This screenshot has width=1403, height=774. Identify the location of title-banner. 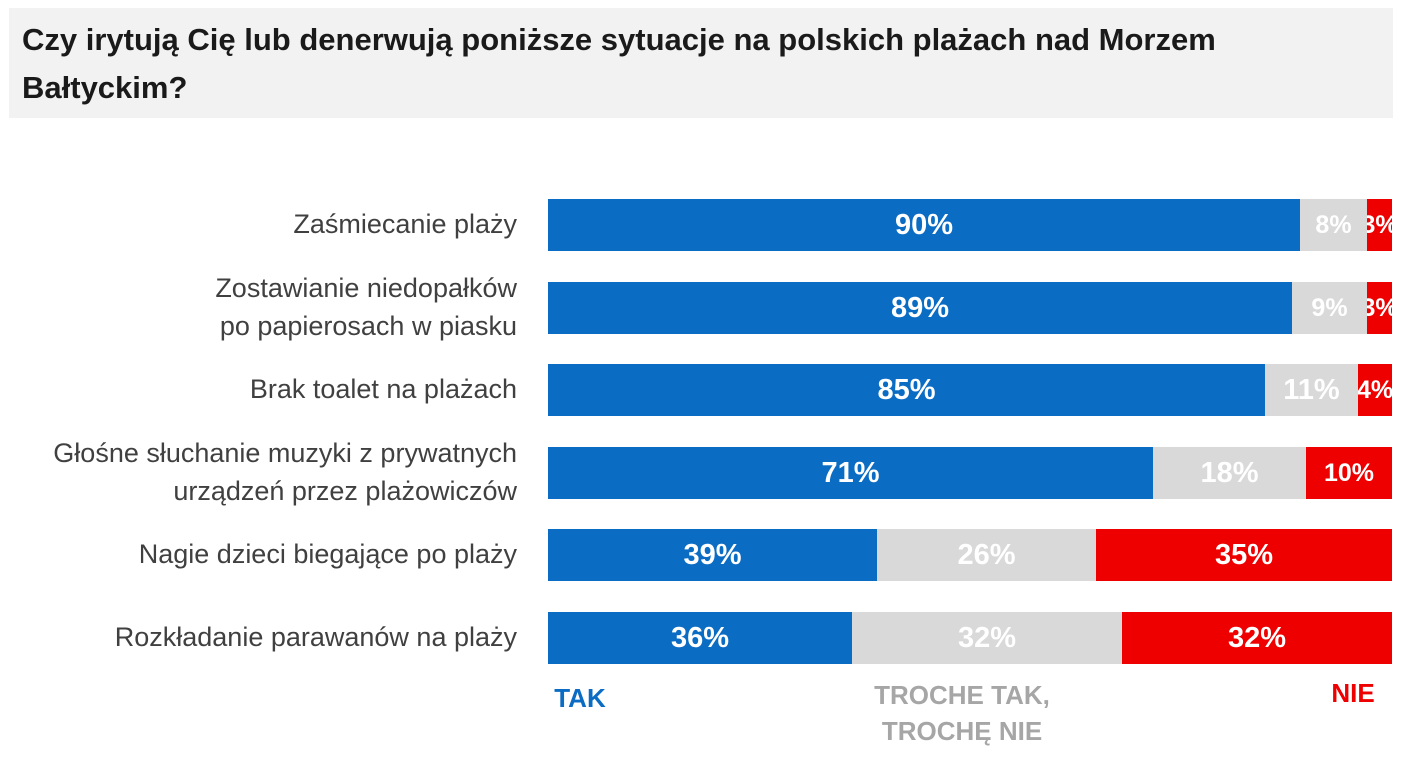
(701, 63).